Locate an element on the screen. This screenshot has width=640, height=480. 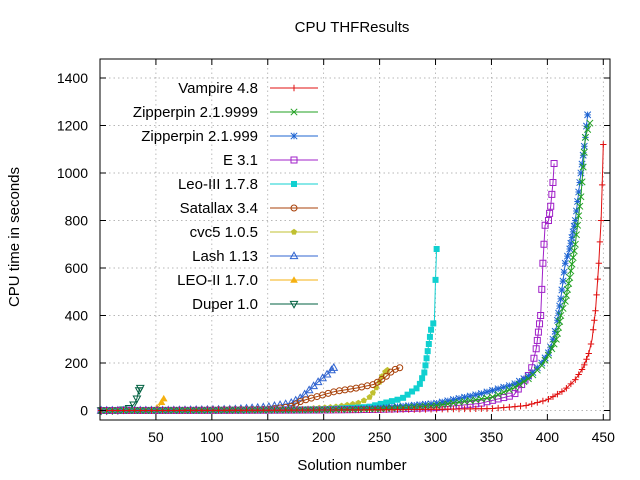
y-tick-label: 1000 is located at coordinates (72, 173).